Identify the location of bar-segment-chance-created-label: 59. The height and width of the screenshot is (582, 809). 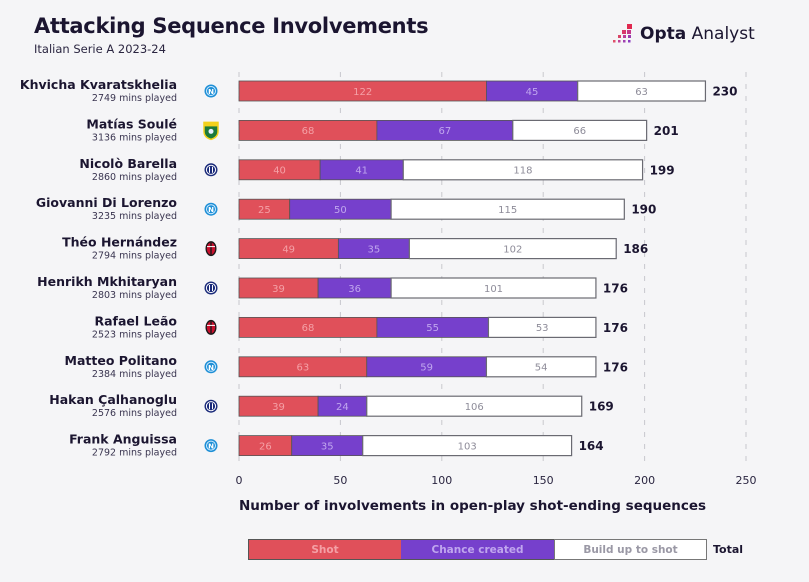
(426, 368).